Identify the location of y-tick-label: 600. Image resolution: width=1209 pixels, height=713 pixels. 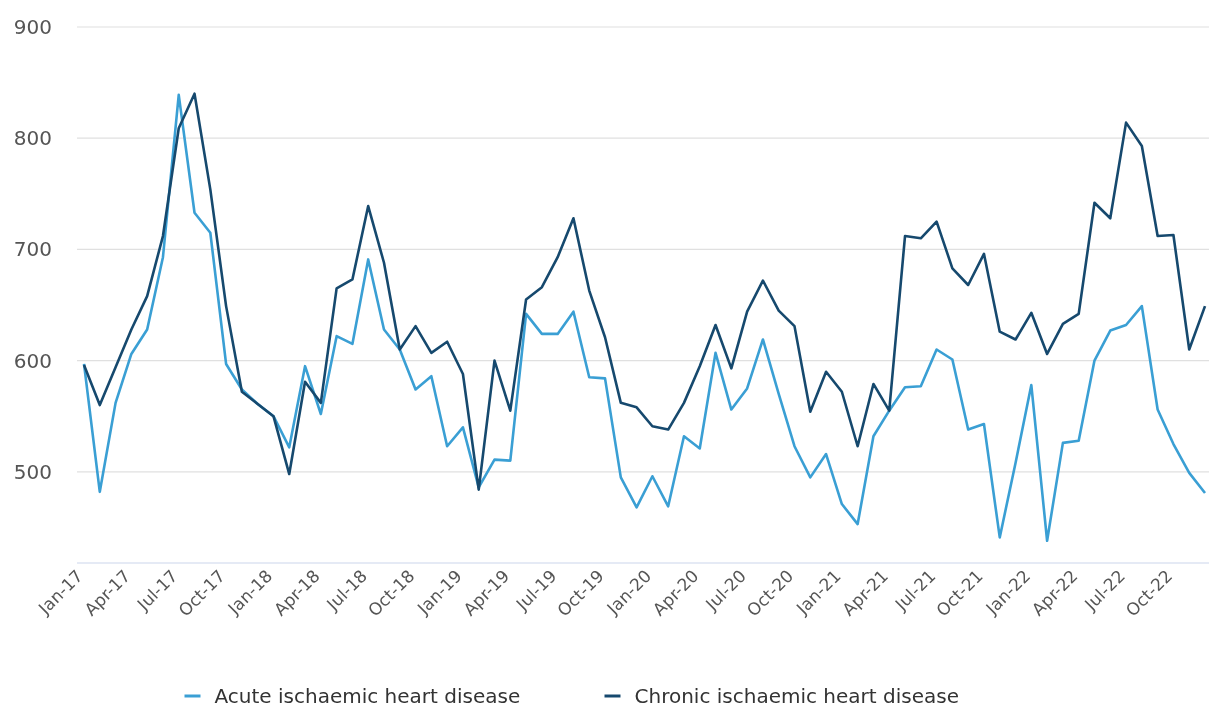
(32, 360).